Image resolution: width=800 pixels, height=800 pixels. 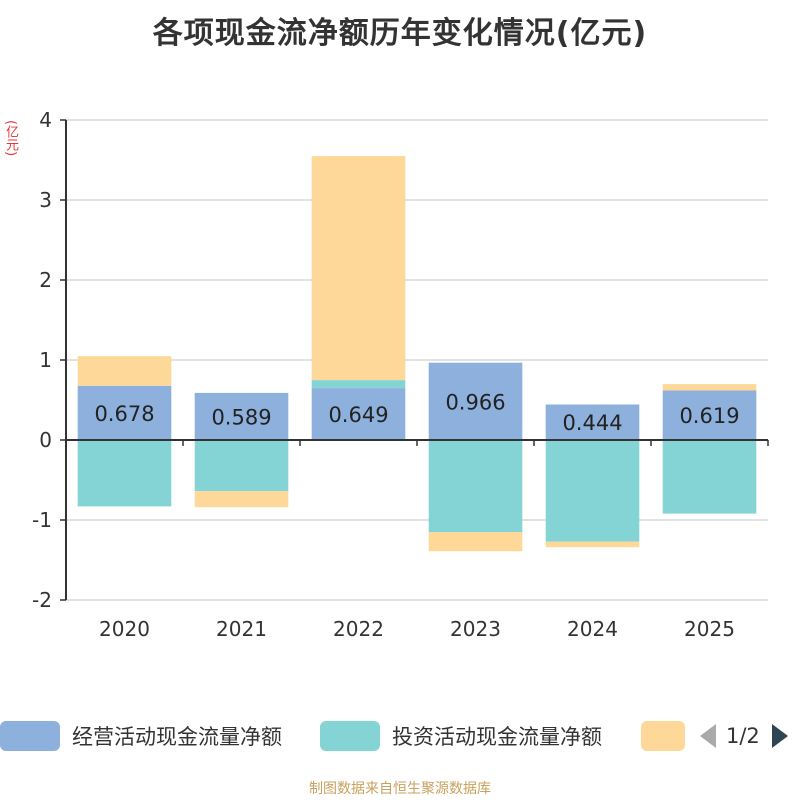 What do you see at coordinates (475, 629) in the screenshot?
I see `x-tick-label-2023: 2023` at bounding box center [475, 629].